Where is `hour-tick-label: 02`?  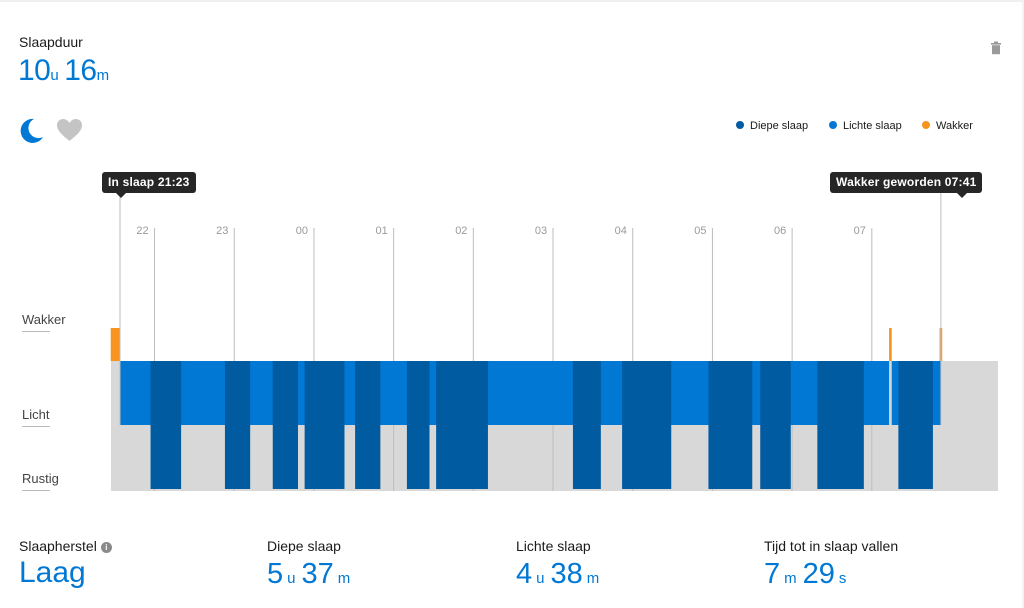
hour-tick-label: 02 is located at coordinates (461, 231).